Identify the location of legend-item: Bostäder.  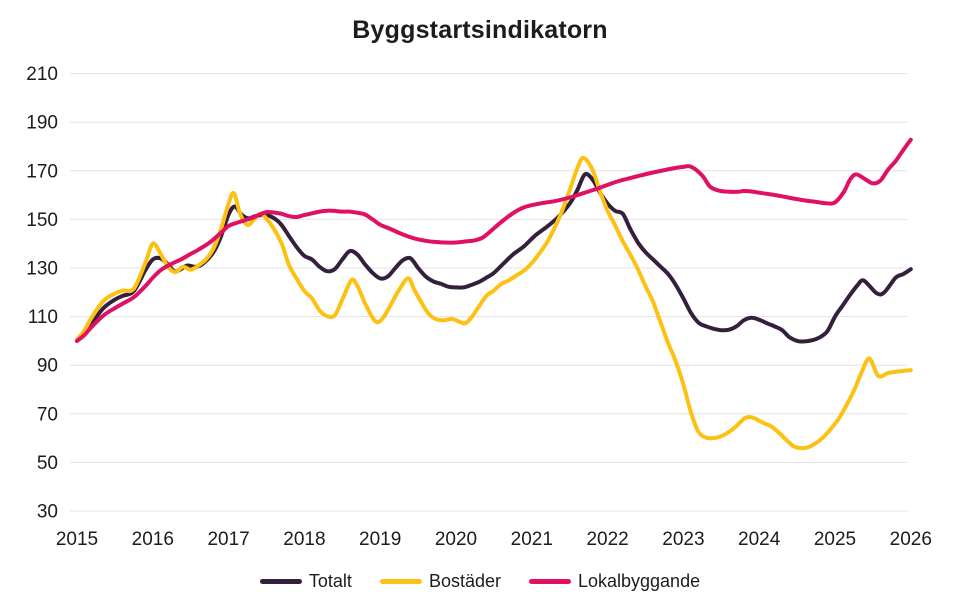
(440, 581).